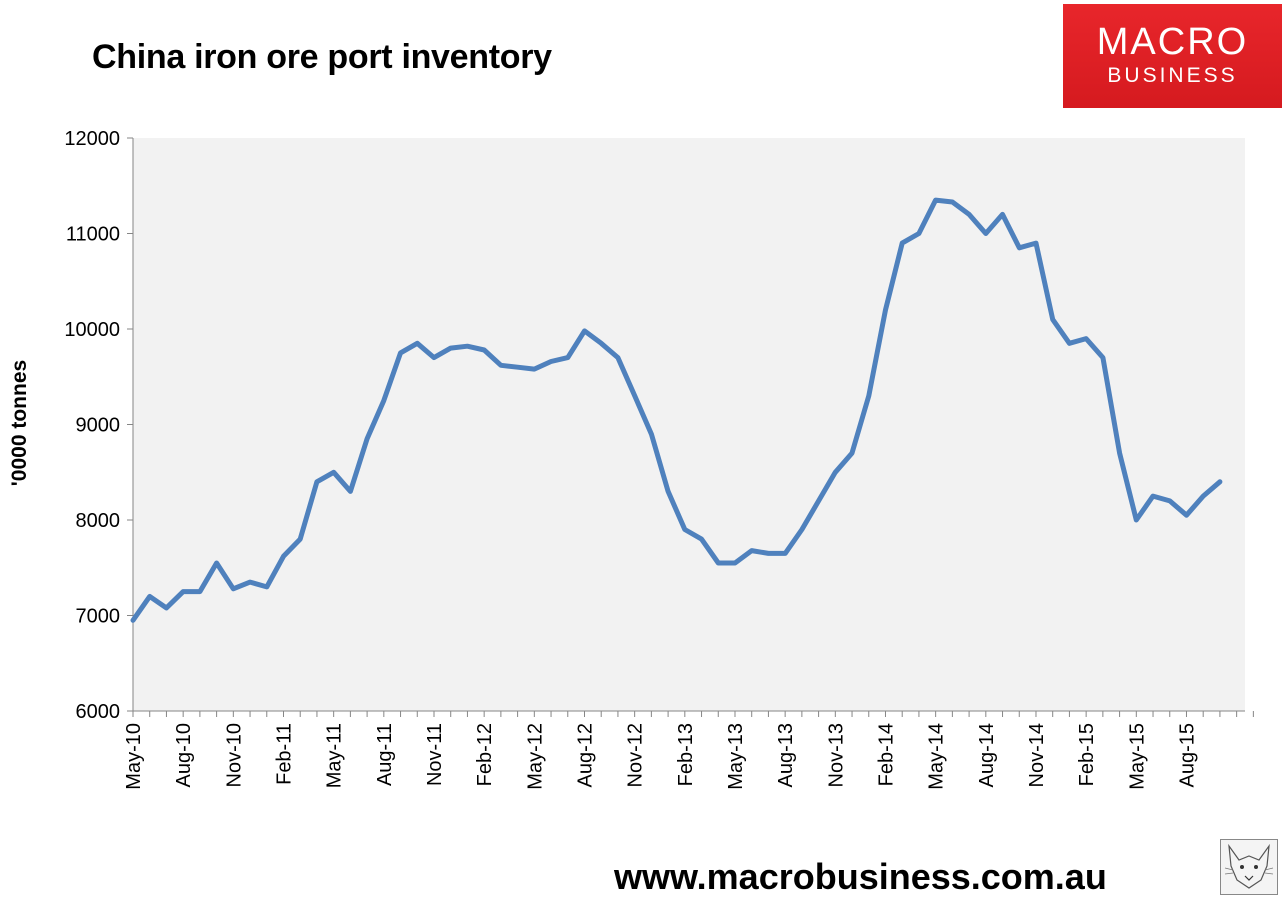  Describe the element at coordinates (184, 755) in the screenshot. I see `x-tick-label: Aug-10` at that location.